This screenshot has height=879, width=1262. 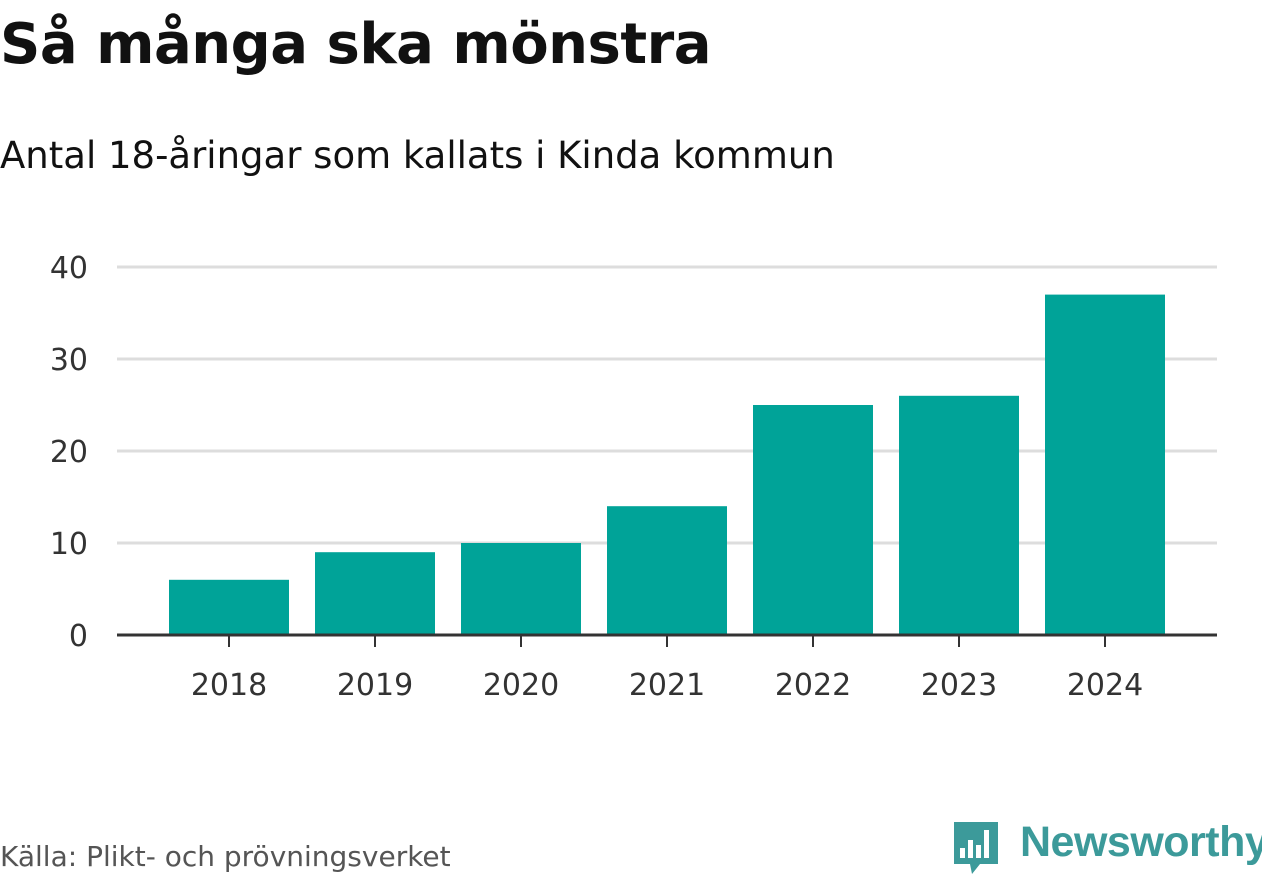 I want to click on y-tick-label: 40, so click(x=69, y=268).